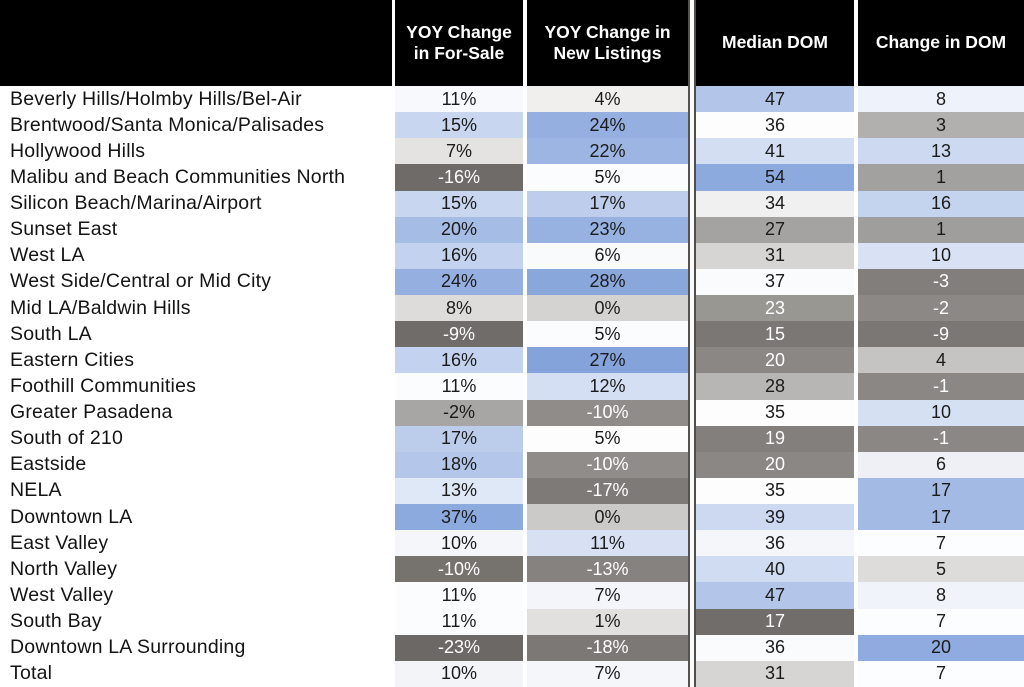  Describe the element at coordinates (775, 517) in the screenshot. I see `value-cell: 39` at that location.